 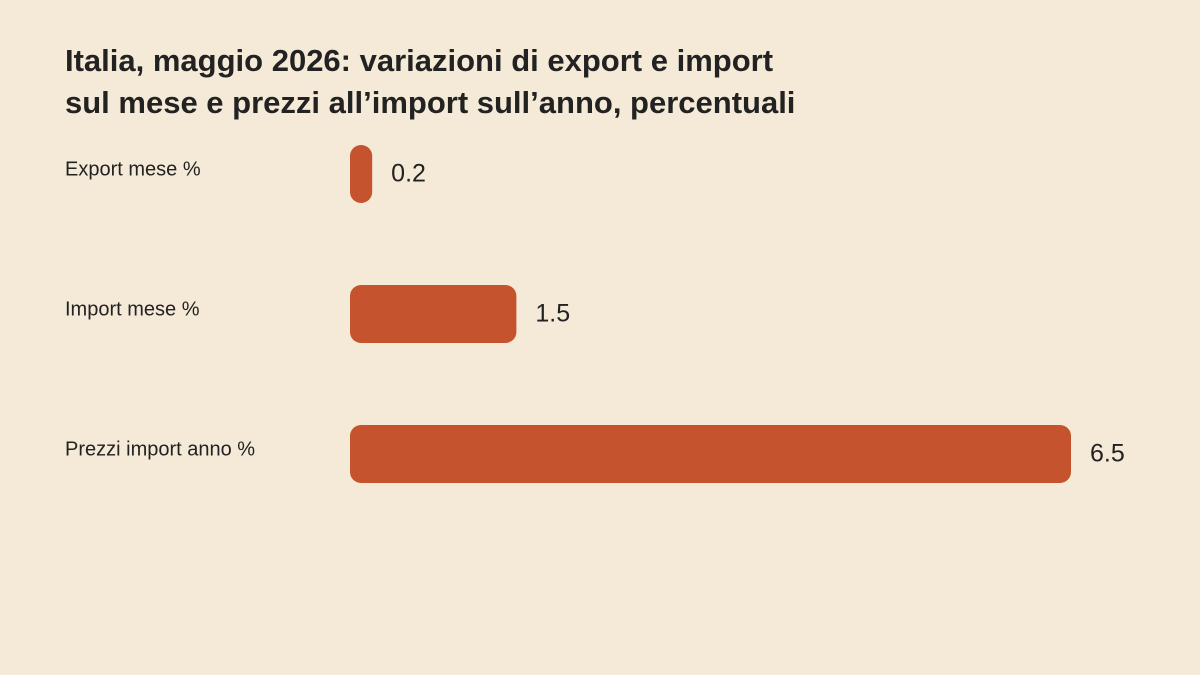 What do you see at coordinates (1107, 454) in the screenshot?
I see `value-label: 6.5` at bounding box center [1107, 454].